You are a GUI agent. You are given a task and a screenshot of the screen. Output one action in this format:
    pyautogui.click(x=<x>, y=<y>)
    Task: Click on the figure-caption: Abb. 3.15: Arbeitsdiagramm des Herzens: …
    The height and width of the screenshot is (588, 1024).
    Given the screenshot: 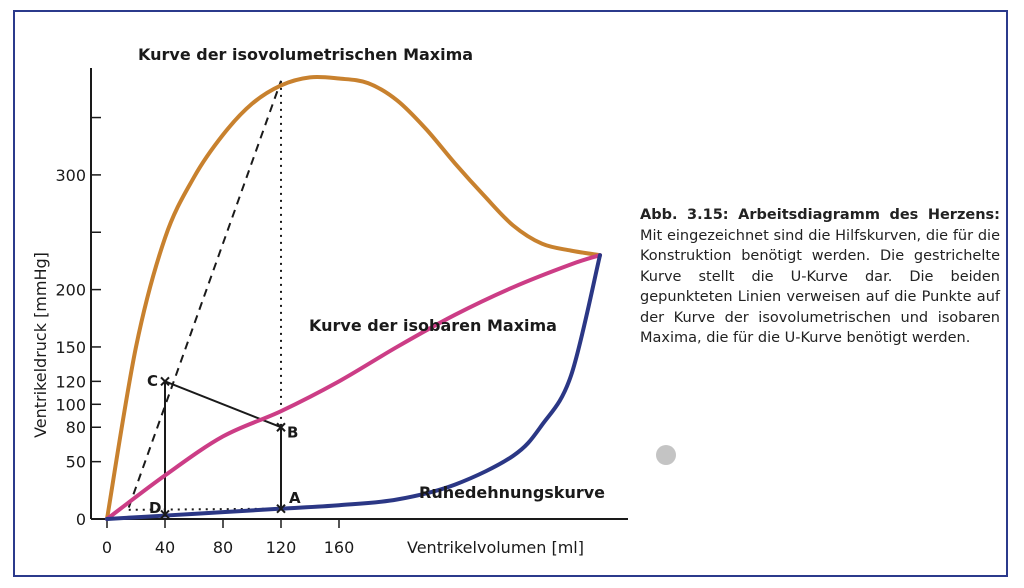 What is the action you would take?
    pyautogui.click(x=820, y=277)
    